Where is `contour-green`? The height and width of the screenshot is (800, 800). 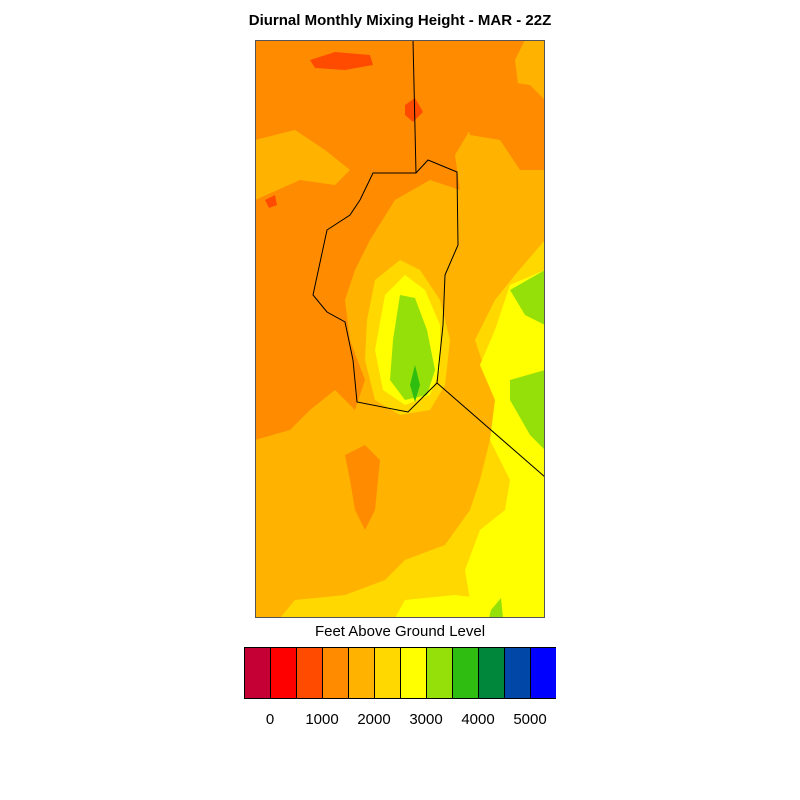
contour-green is located at coordinates (415, 383).